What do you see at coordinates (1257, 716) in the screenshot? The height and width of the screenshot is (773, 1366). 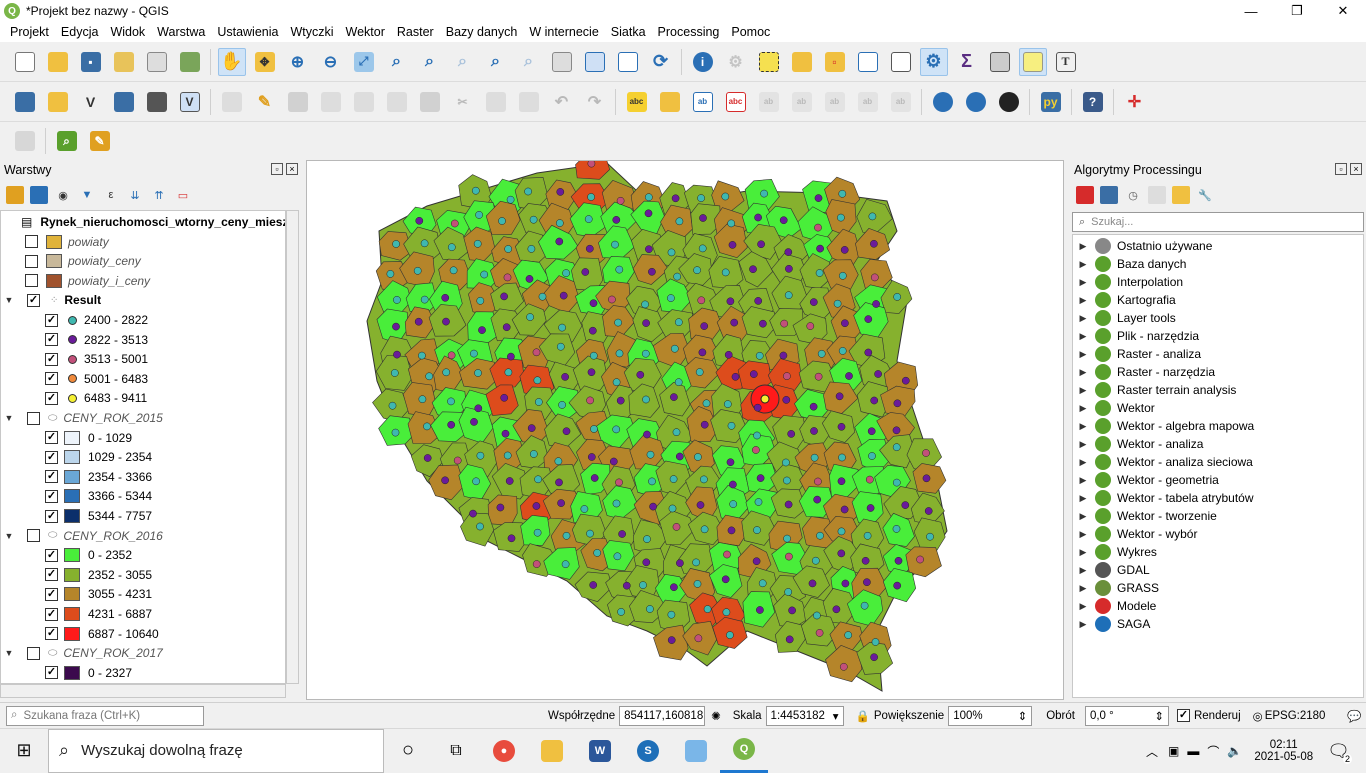 I see `crs-icon: ◎` at bounding box center [1257, 716].